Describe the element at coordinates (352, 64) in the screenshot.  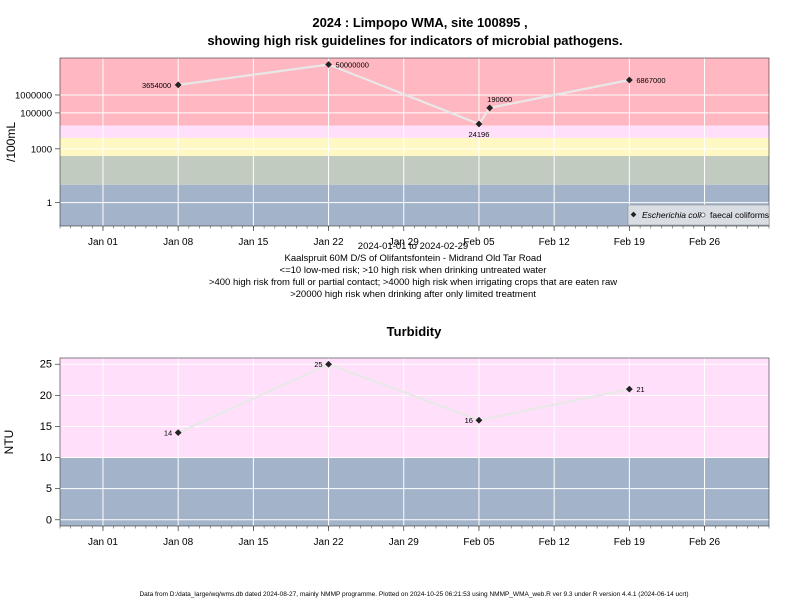
I see `data-label: 50000000` at that location.